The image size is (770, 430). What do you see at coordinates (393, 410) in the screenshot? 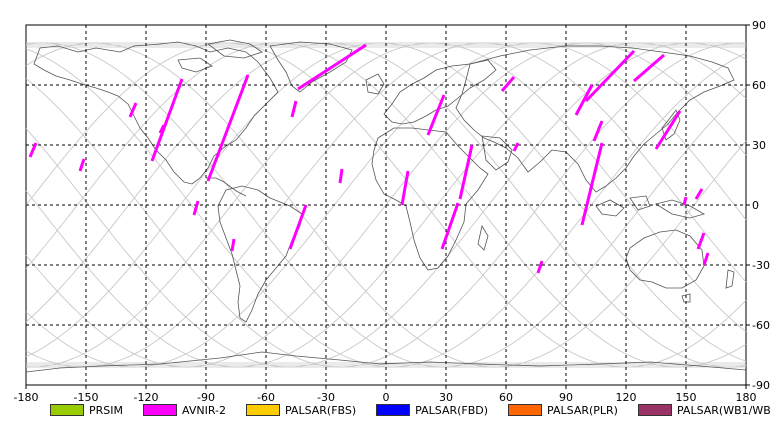
I see `legend-swatch-palsar-fbd` at bounding box center [393, 410].